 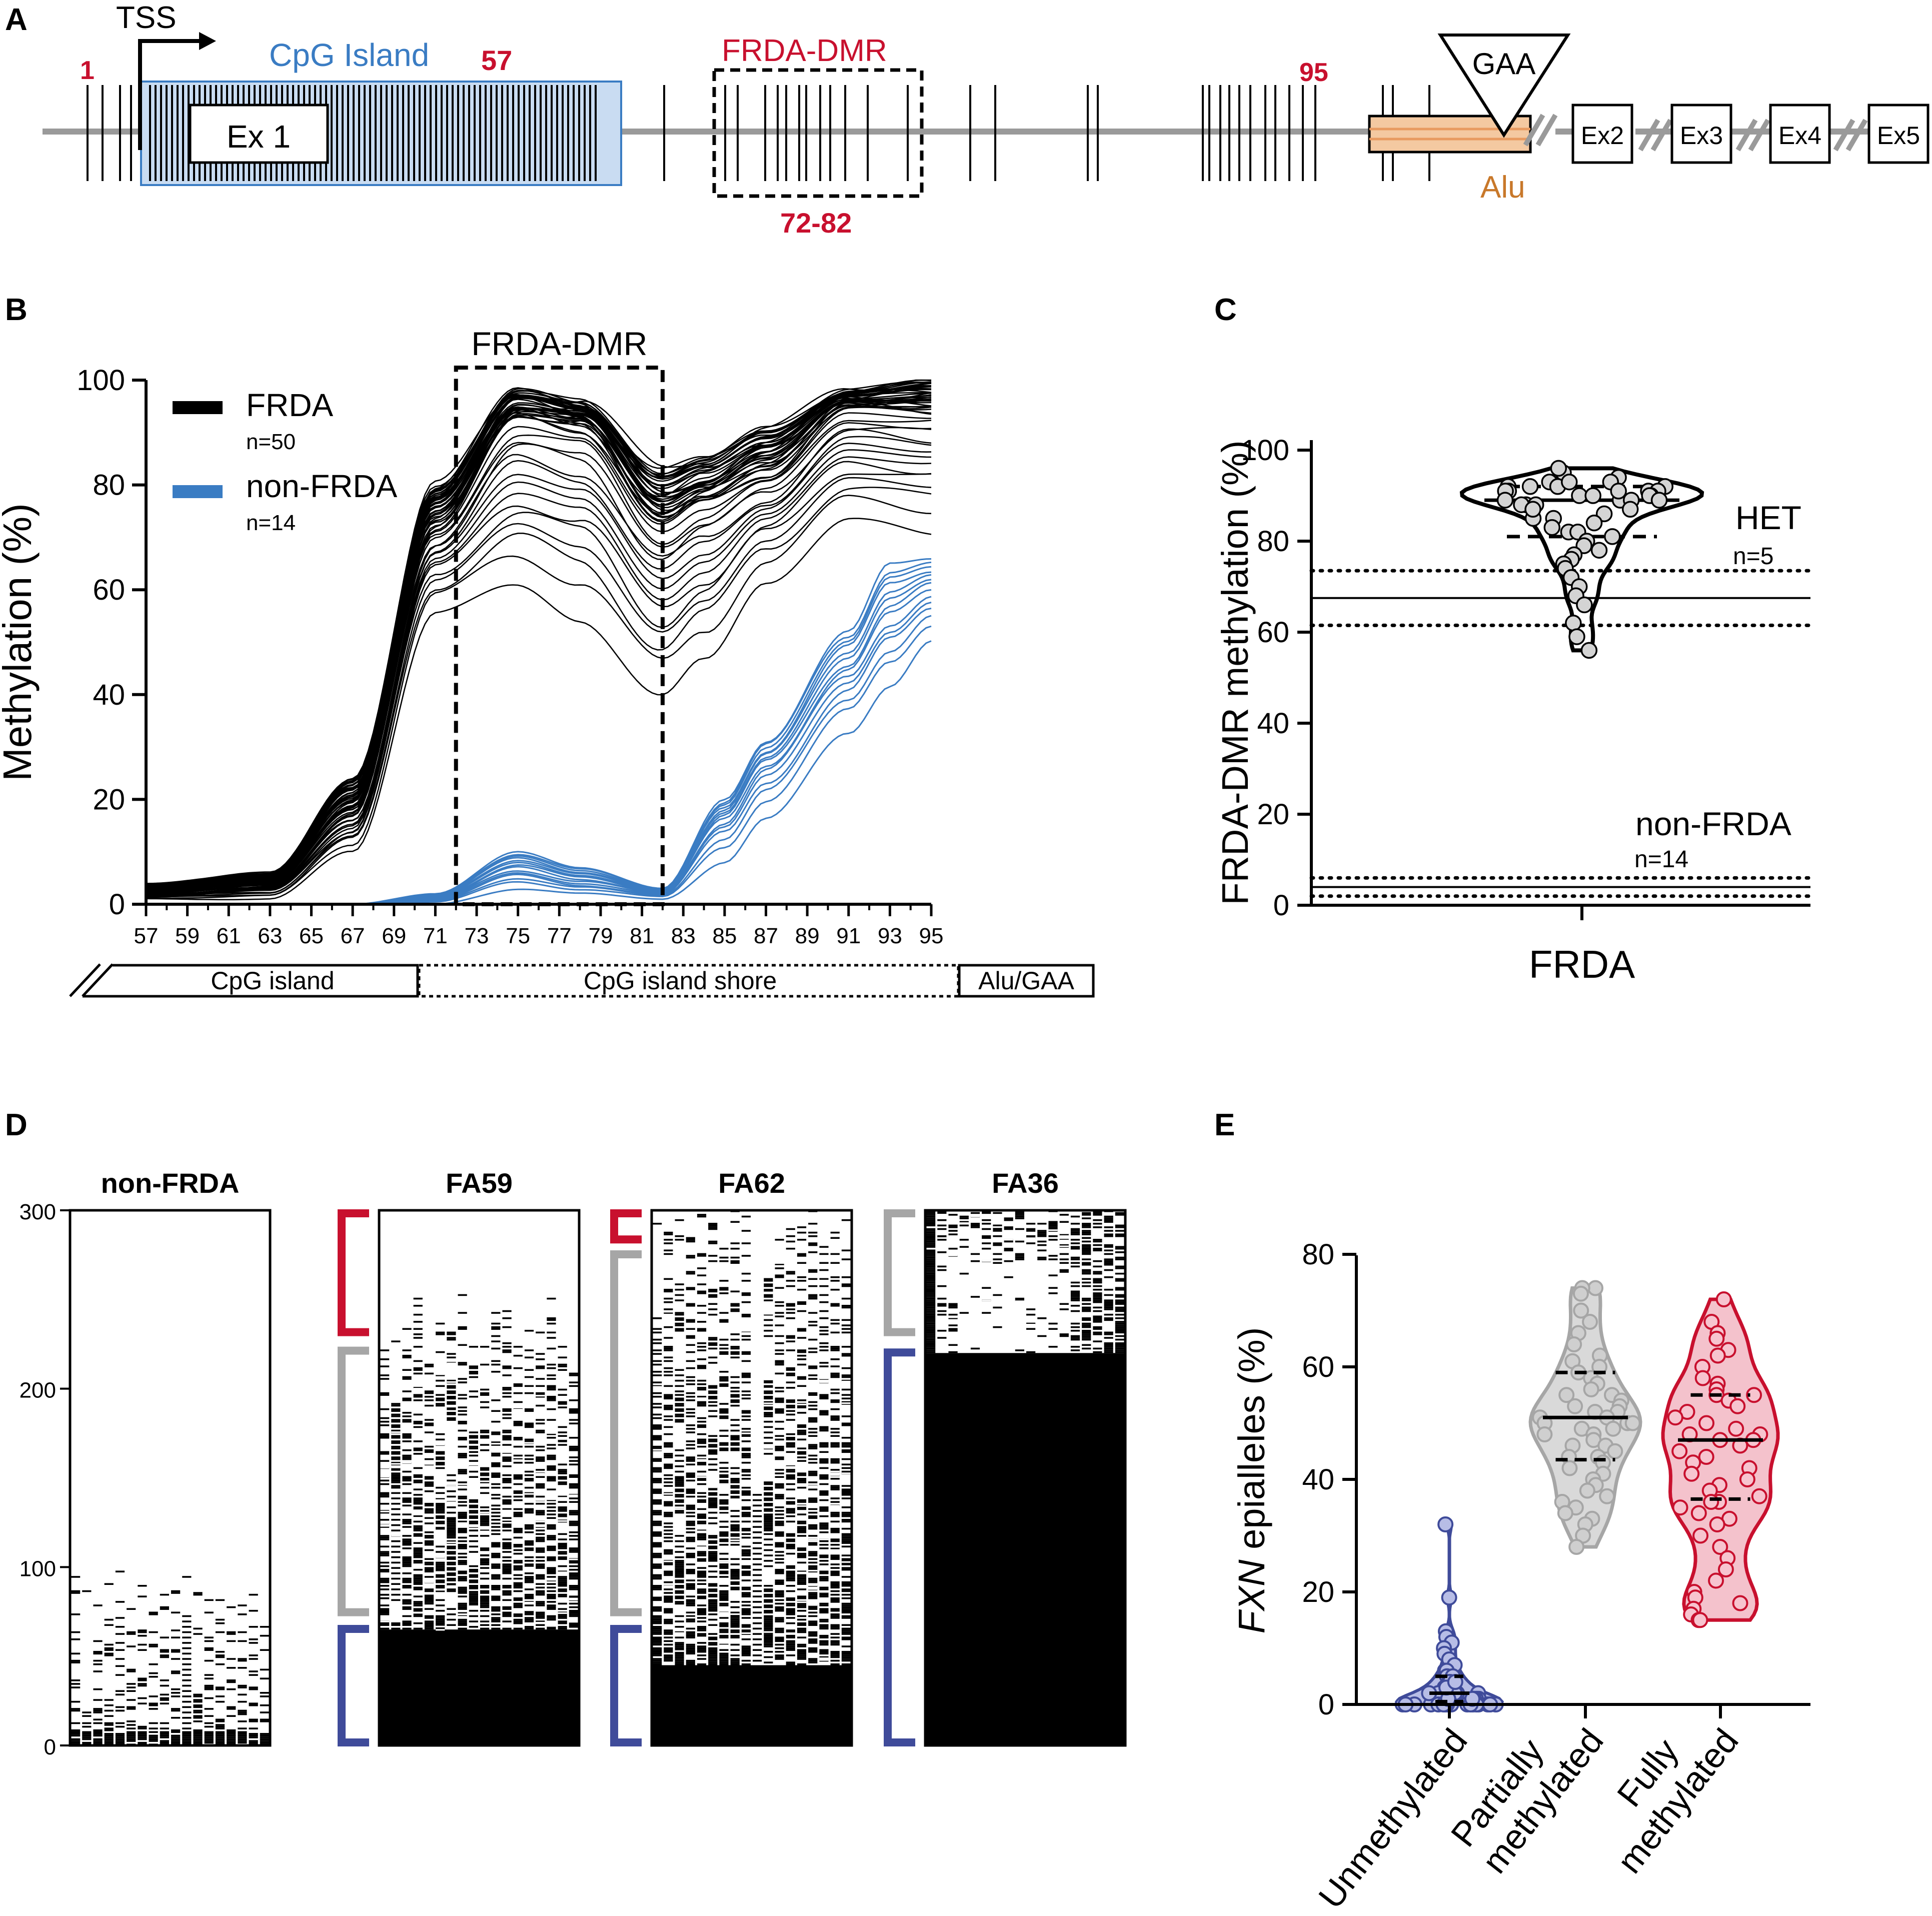 What do you see at coordinates (1659, 500) in the screenshot?
I see `c-data-point` at bounding box center [1659, 500].